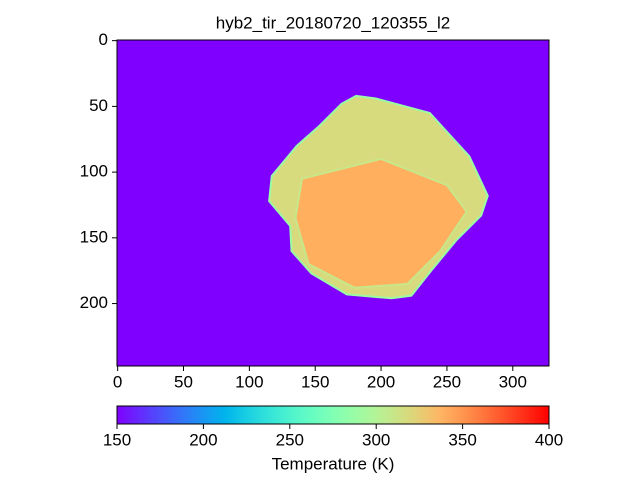  I want to click on y-tick-label: 150, so click(94, 236).